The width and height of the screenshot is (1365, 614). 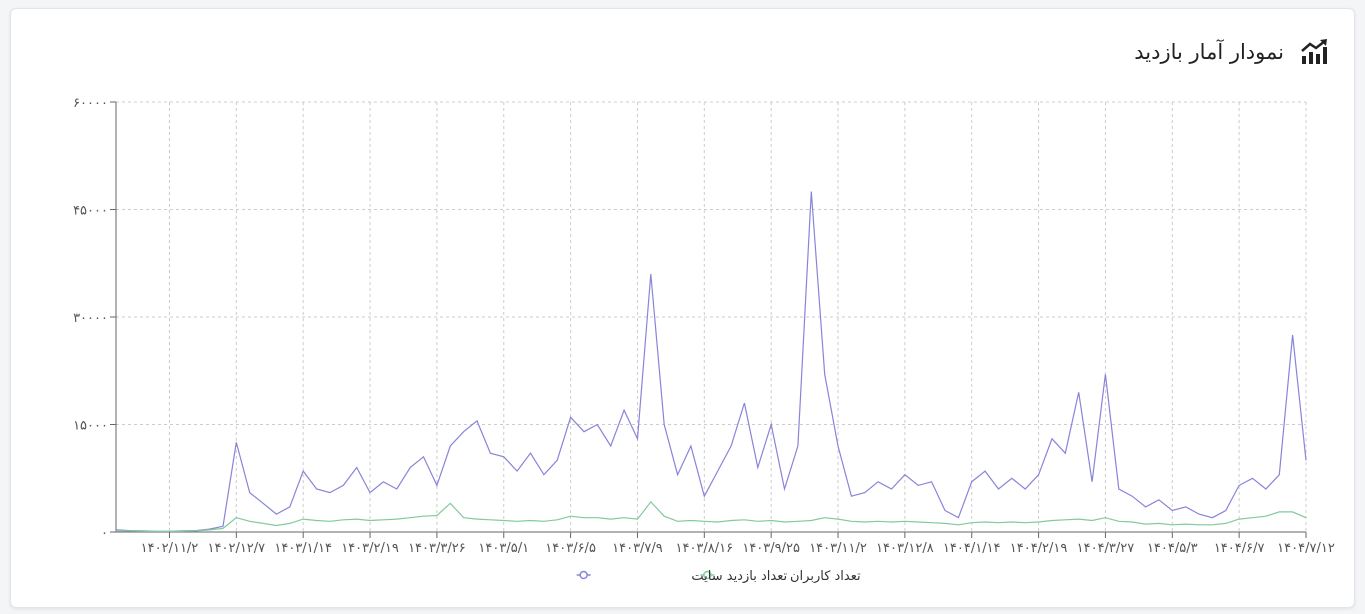 What do you see at coordinates (825, 576) in the screenshot?
I see `legend-label: تعداد کاربران` at bounding box center [825, 576].